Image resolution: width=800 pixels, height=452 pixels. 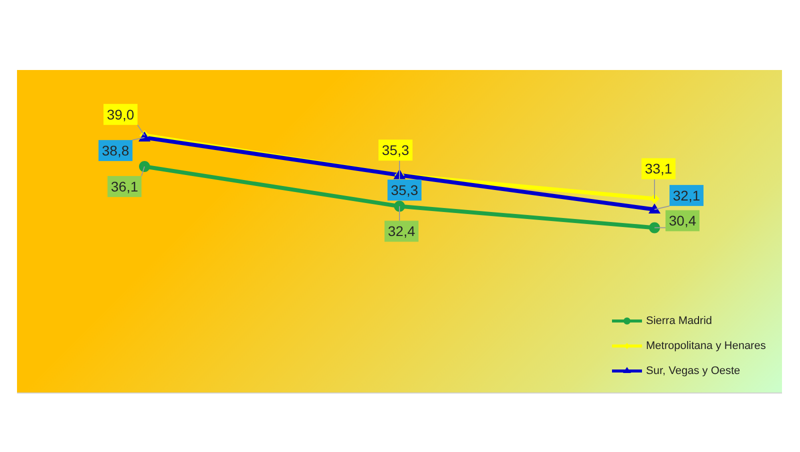 I want to click on legend-label: Sur, Vegas y Oeste, so click(x=693, y=370).